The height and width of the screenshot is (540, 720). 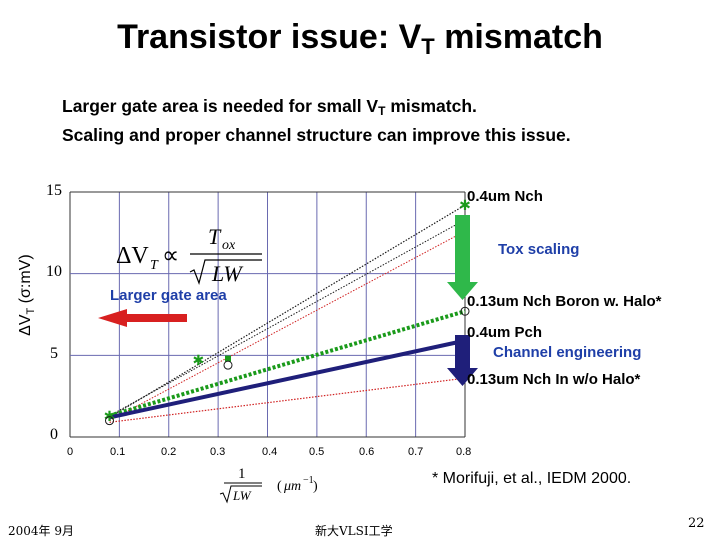 What do you see at coordinates (268, 485) in the screenshot?
I see `x-axis-formula: 1 LW ( μm −1 )` at bounding box center [268, 485].